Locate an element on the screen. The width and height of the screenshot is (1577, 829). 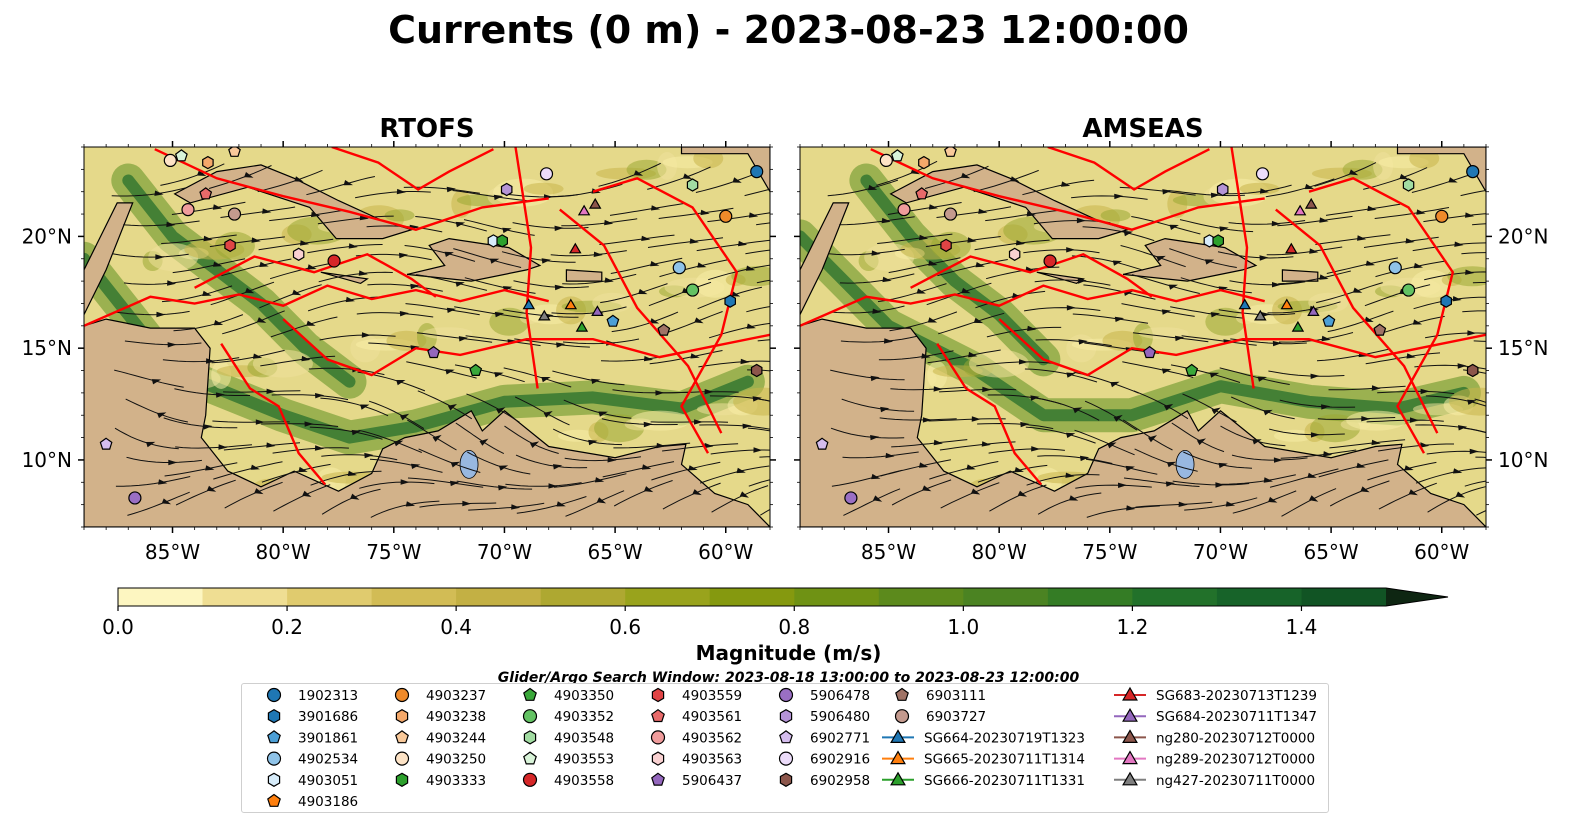
marker-ng289-20230712T0000 is located at coordinates (1300, 210).